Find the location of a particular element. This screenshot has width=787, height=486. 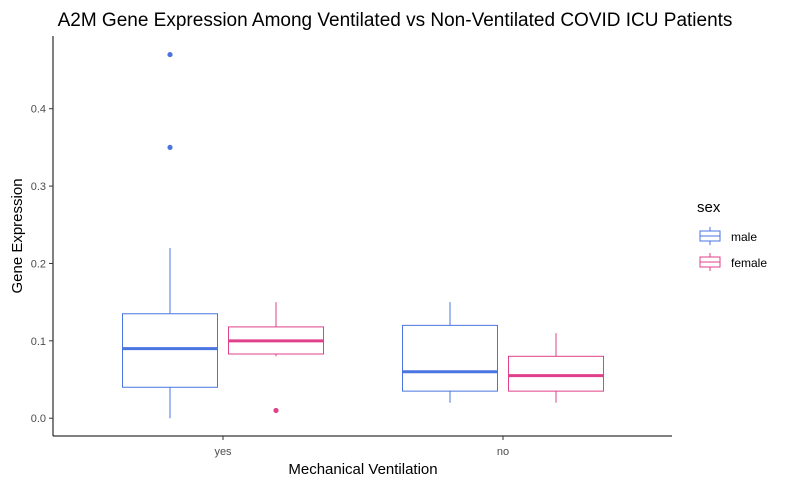

box-female-yes is located at coordinates (276, 358).